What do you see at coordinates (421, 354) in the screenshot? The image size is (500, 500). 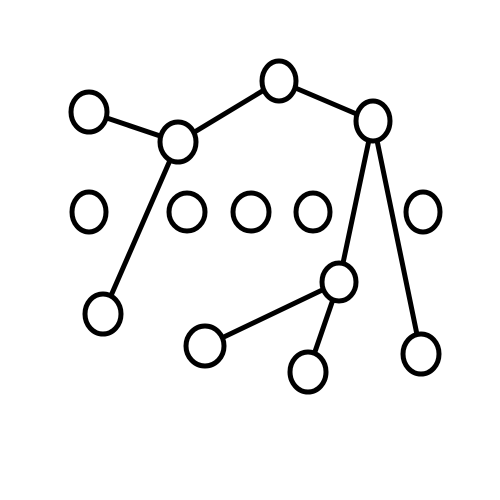 I see `node-n15` at bounding box center [421, 354].